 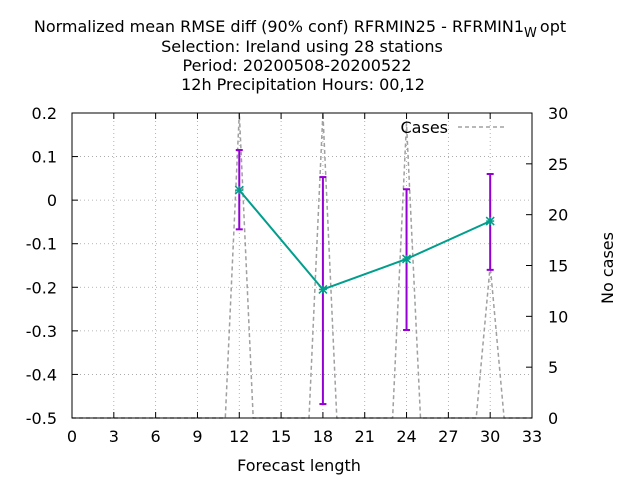 I want to click on title-subscript: W, so click(x=530, y=33).